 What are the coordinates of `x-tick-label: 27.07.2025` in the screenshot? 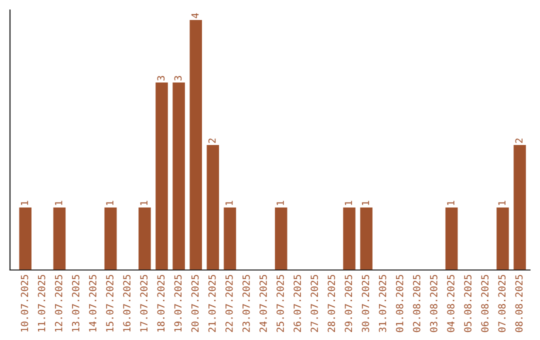 It's located at (314, 303).